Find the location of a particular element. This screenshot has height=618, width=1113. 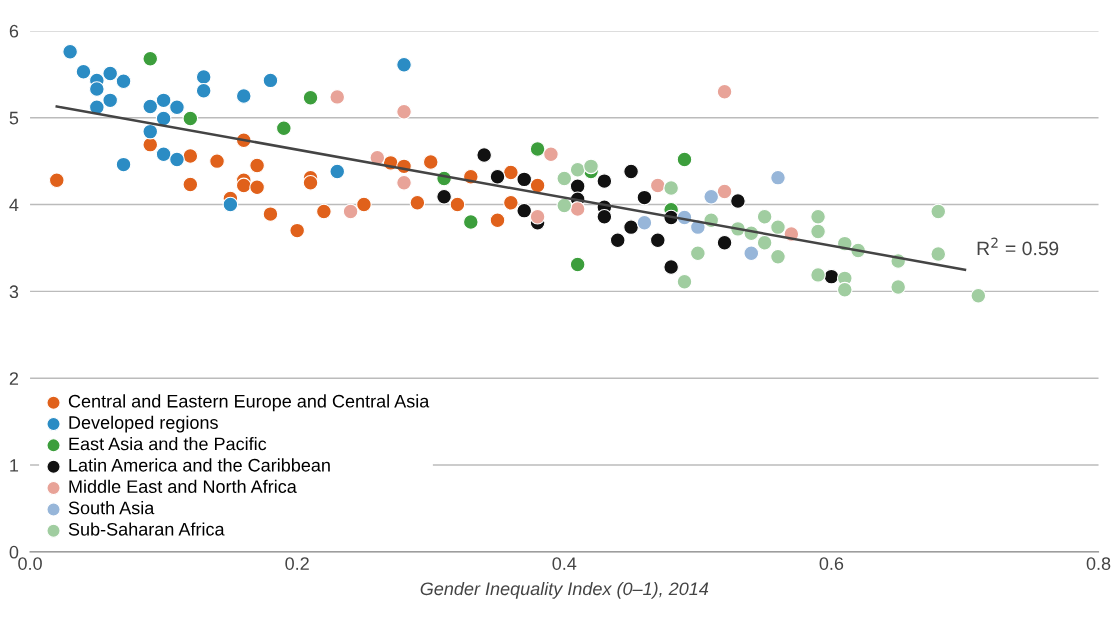

legend-label: South Asia is located at coordinates (111, 508).